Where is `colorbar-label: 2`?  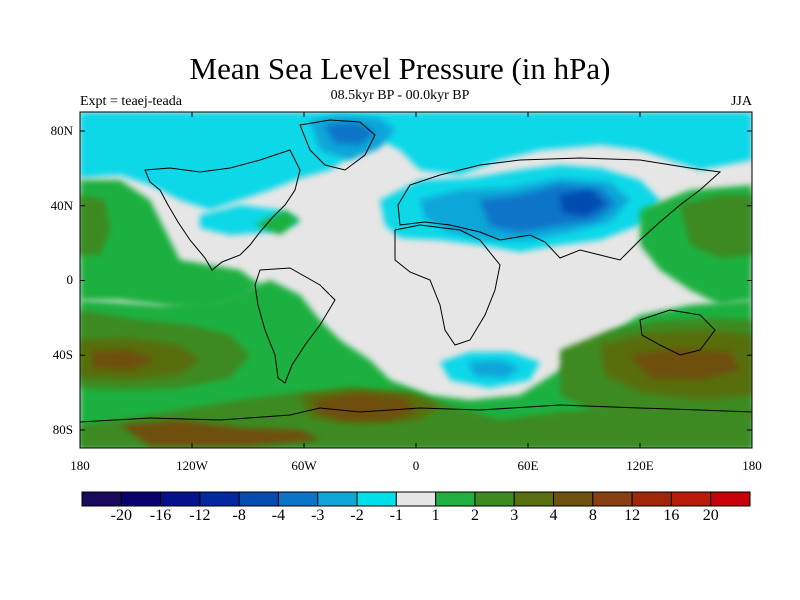
colorbar-label: 2 is located at coordinates (474, 515).